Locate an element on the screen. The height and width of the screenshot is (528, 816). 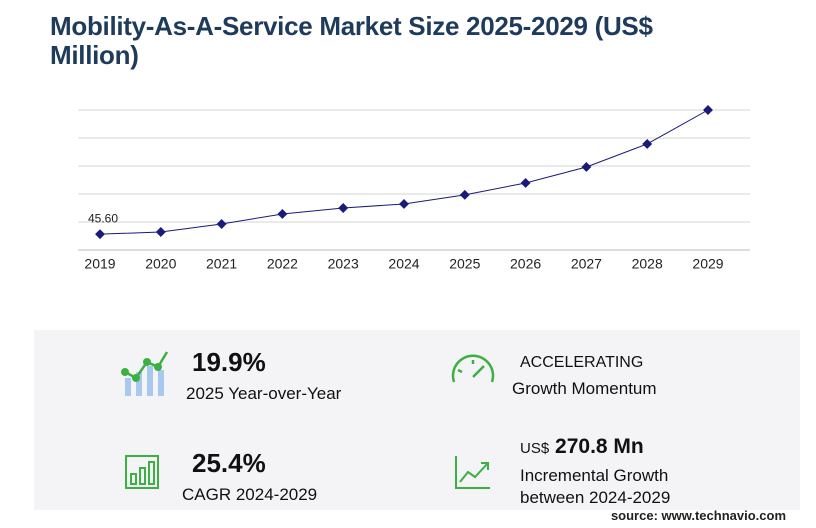
x-tick-label: 2021 is located at coordinates (221, 264).